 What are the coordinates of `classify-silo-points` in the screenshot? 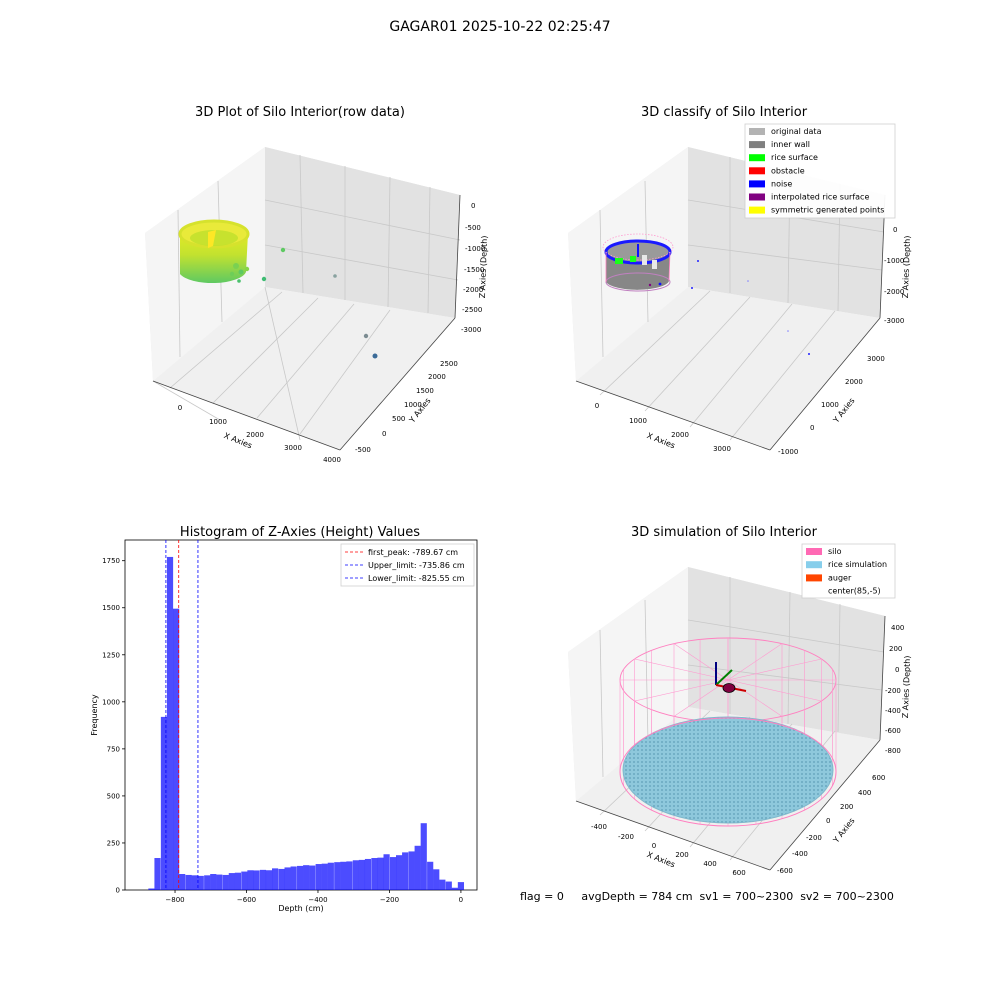 It's located at (638, 262).